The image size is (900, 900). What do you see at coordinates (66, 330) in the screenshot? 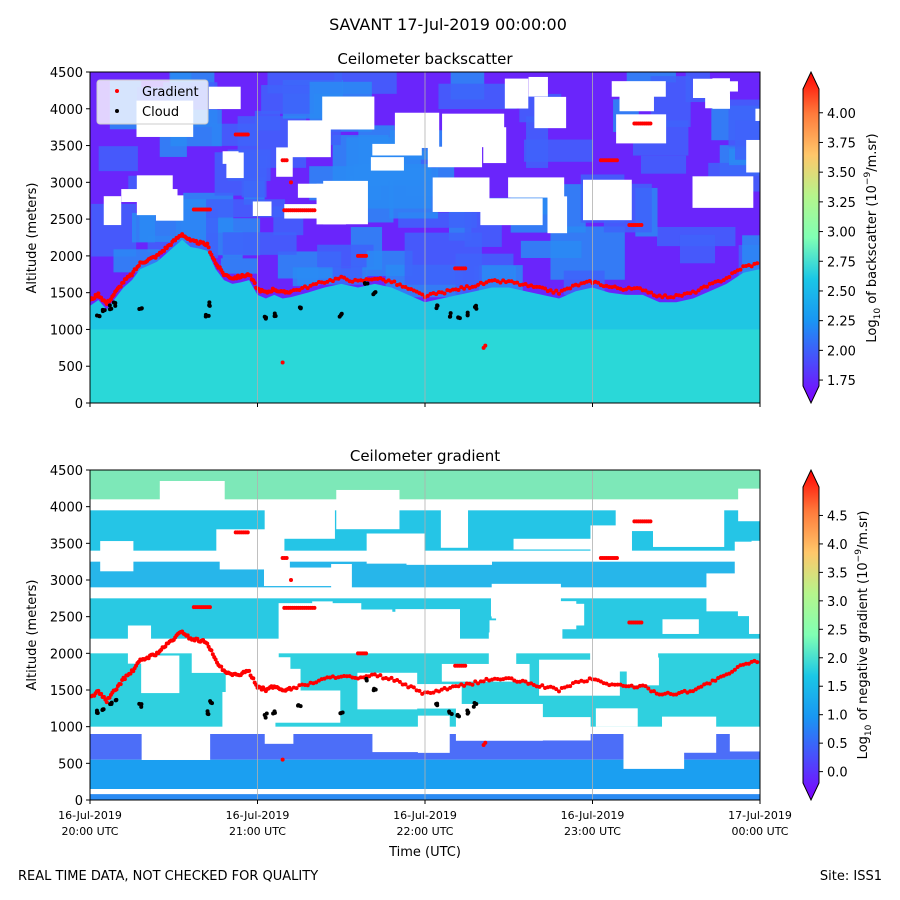
I see `y-tick-label: 1000` at bounding box center [66, 330].